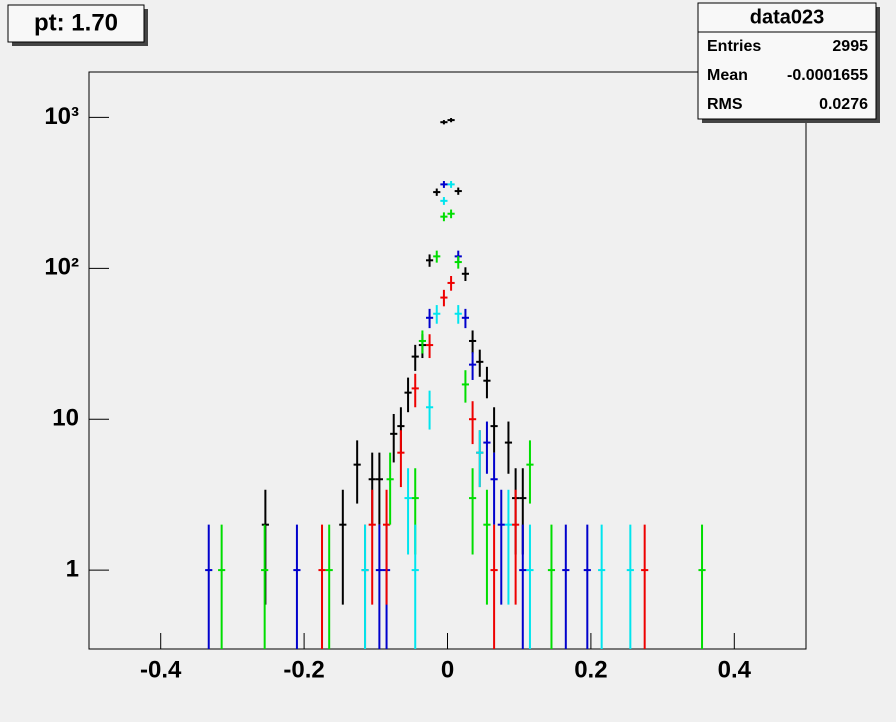 The height and width of the screenshot is (722, 896). I want to click on stats-label: Mean, so click(727, 75).